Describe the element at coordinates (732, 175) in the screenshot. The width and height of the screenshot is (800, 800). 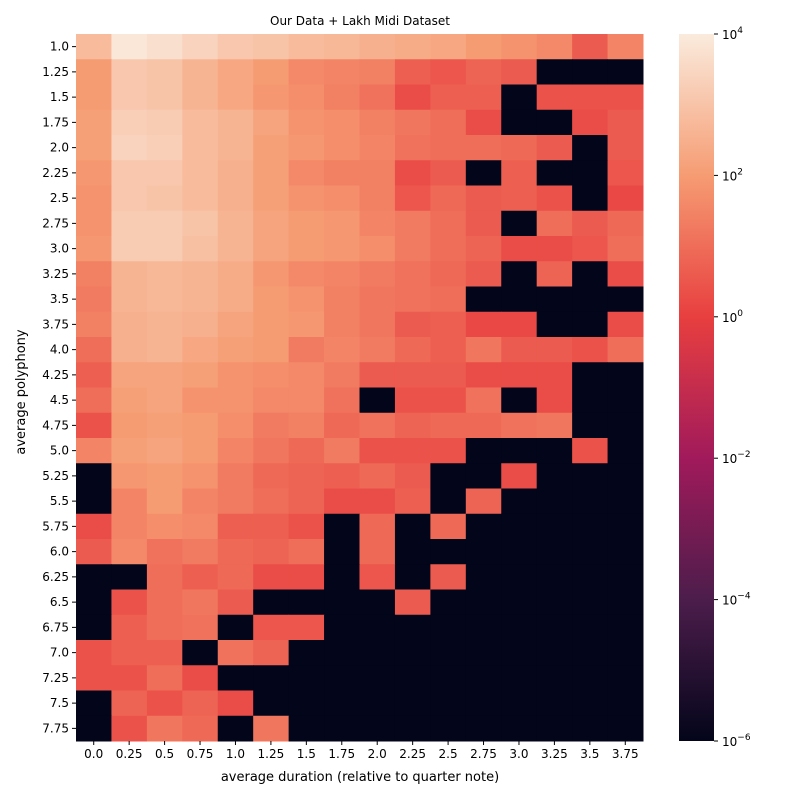
I see `colorbar-tick-label: 10²` at that location.